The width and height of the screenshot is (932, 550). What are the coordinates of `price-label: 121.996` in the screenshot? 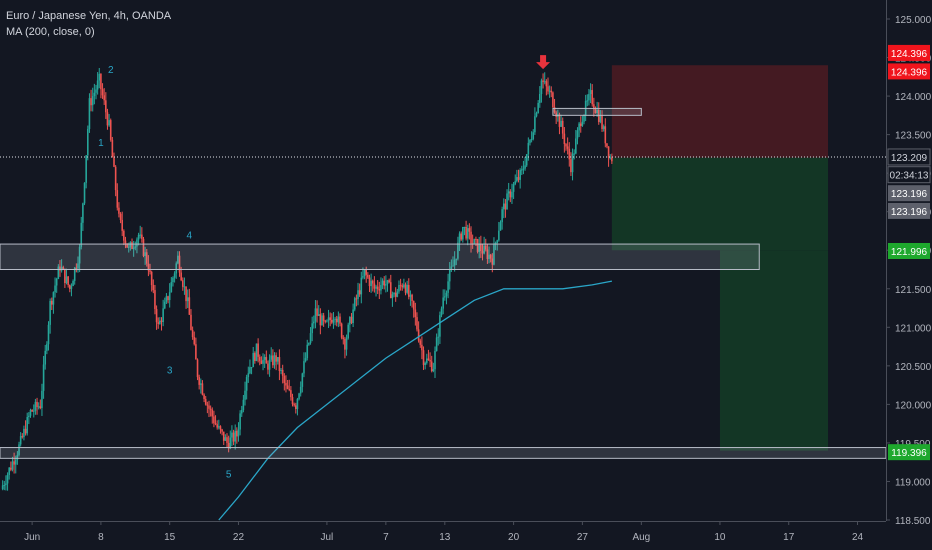 It's located at (909, 252).